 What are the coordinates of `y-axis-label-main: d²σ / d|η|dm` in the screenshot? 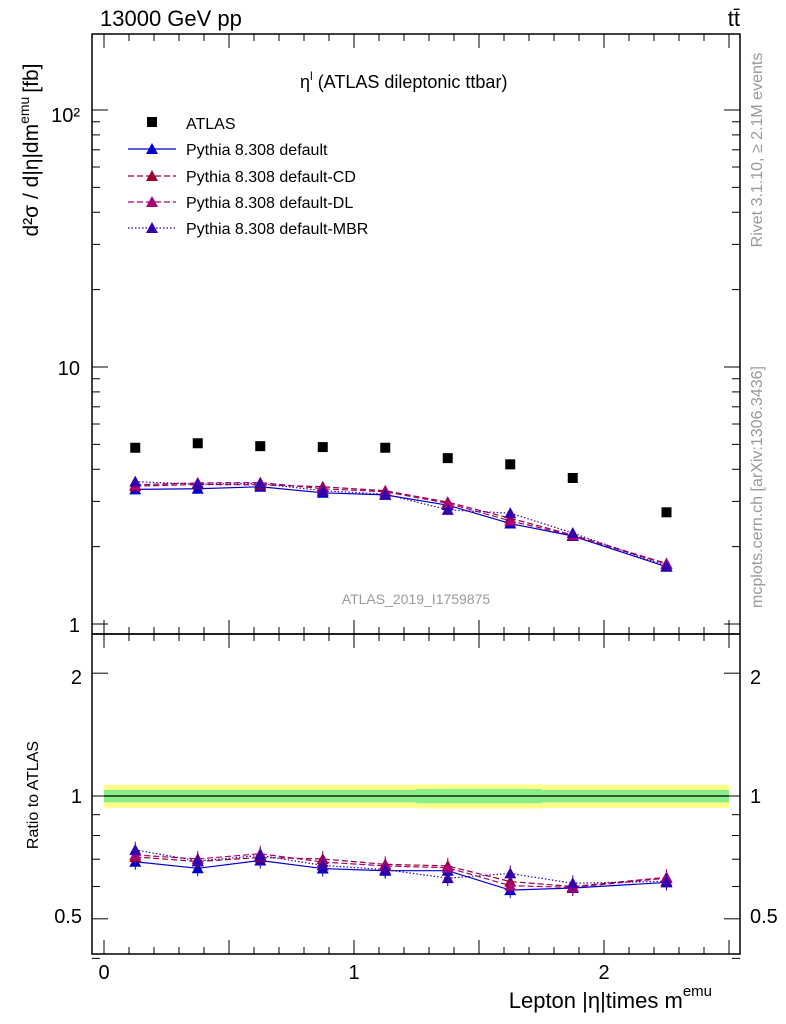 It's located at (31, 180).